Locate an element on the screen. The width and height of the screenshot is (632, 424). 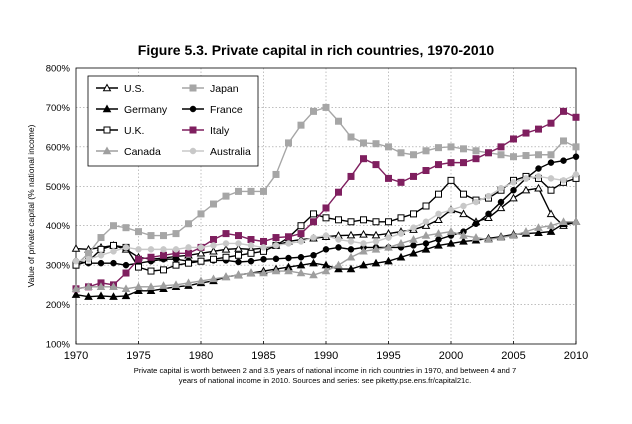
y-tick-label: 600% is located at coordinates (58, 147).